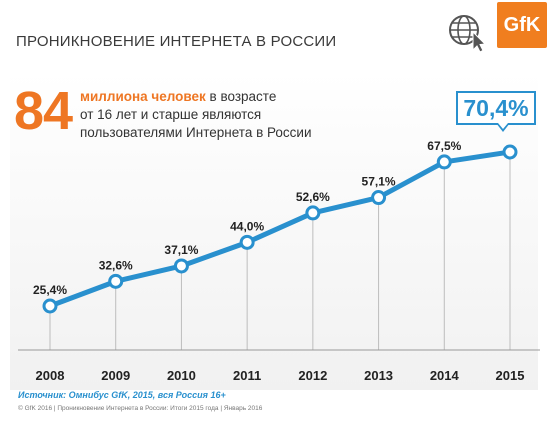  Describe the element at coordinates (181, 375) in the screenshot. I see `x-tick-label-2010: 2010` at that location.